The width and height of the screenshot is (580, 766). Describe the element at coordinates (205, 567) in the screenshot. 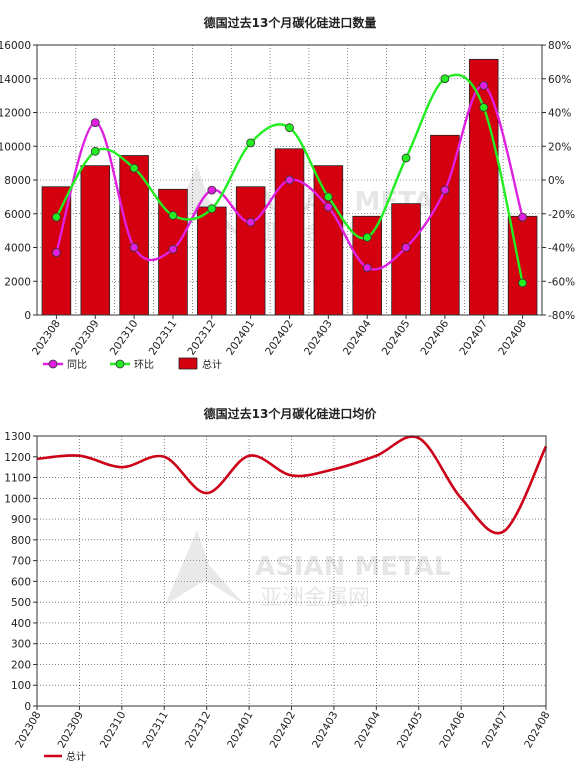

I see `watermark-logo` at that location.